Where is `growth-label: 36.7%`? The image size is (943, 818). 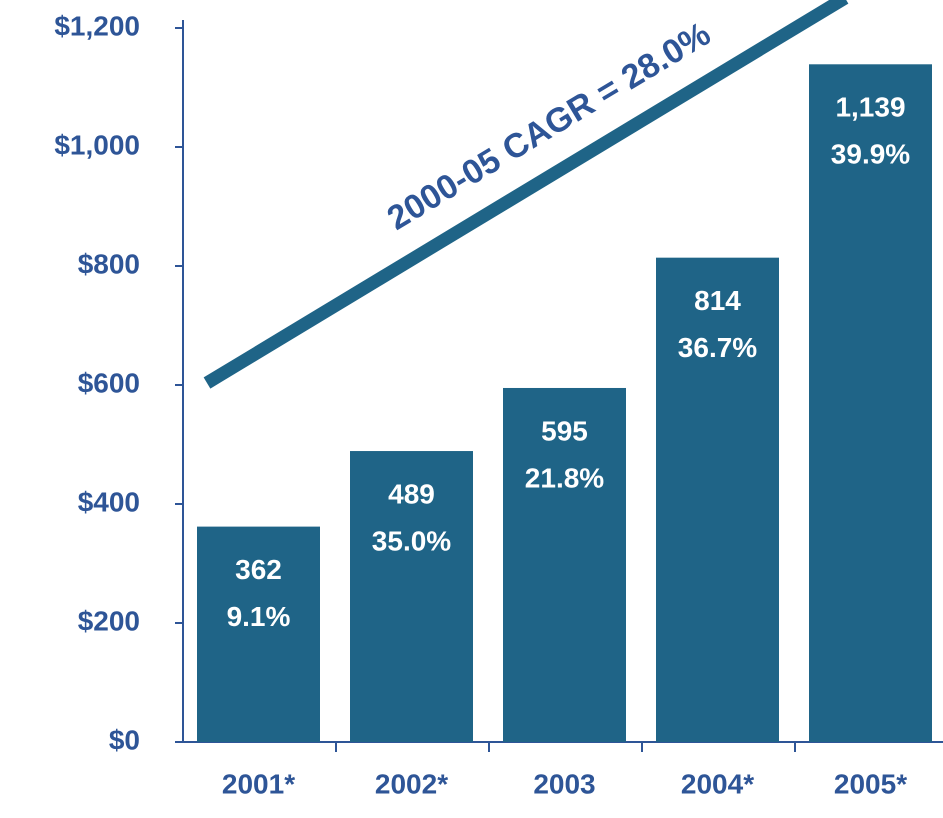
growth-label: 36.7% is located at coordinates (717, 347).